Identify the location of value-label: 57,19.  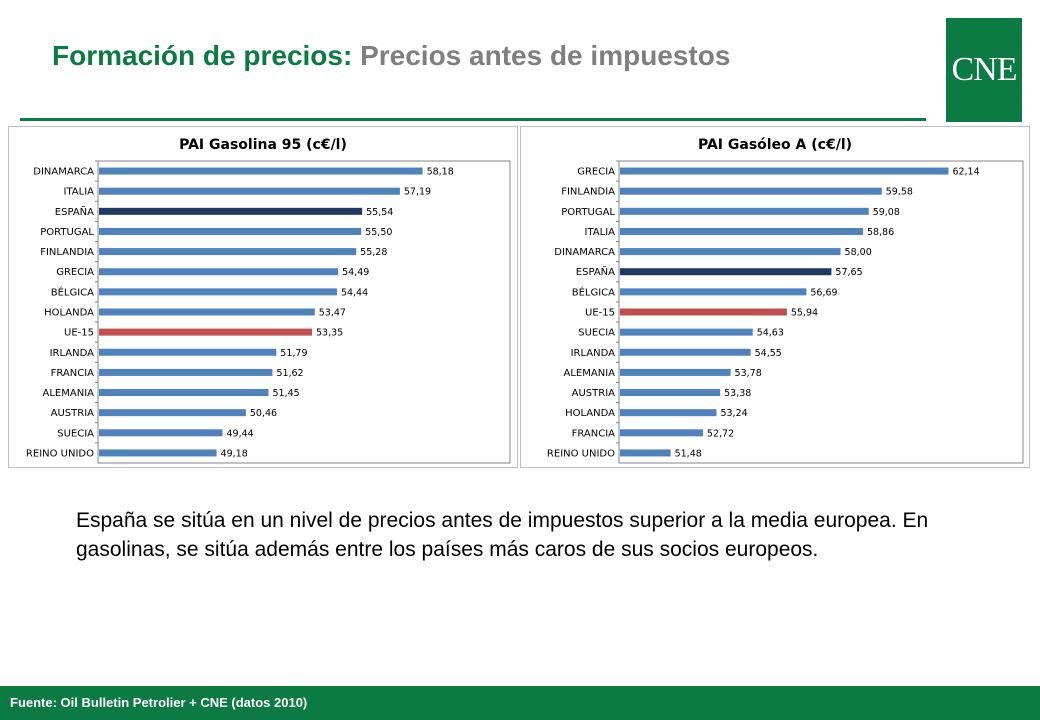
(417, 192).